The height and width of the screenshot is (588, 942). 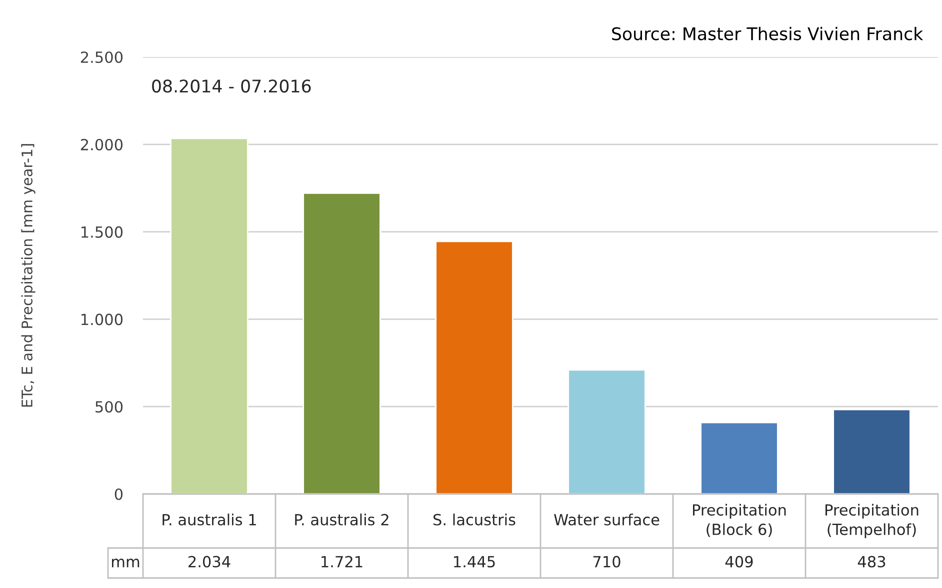 I want to click on data-label: 409, so click(x=739, y=562).